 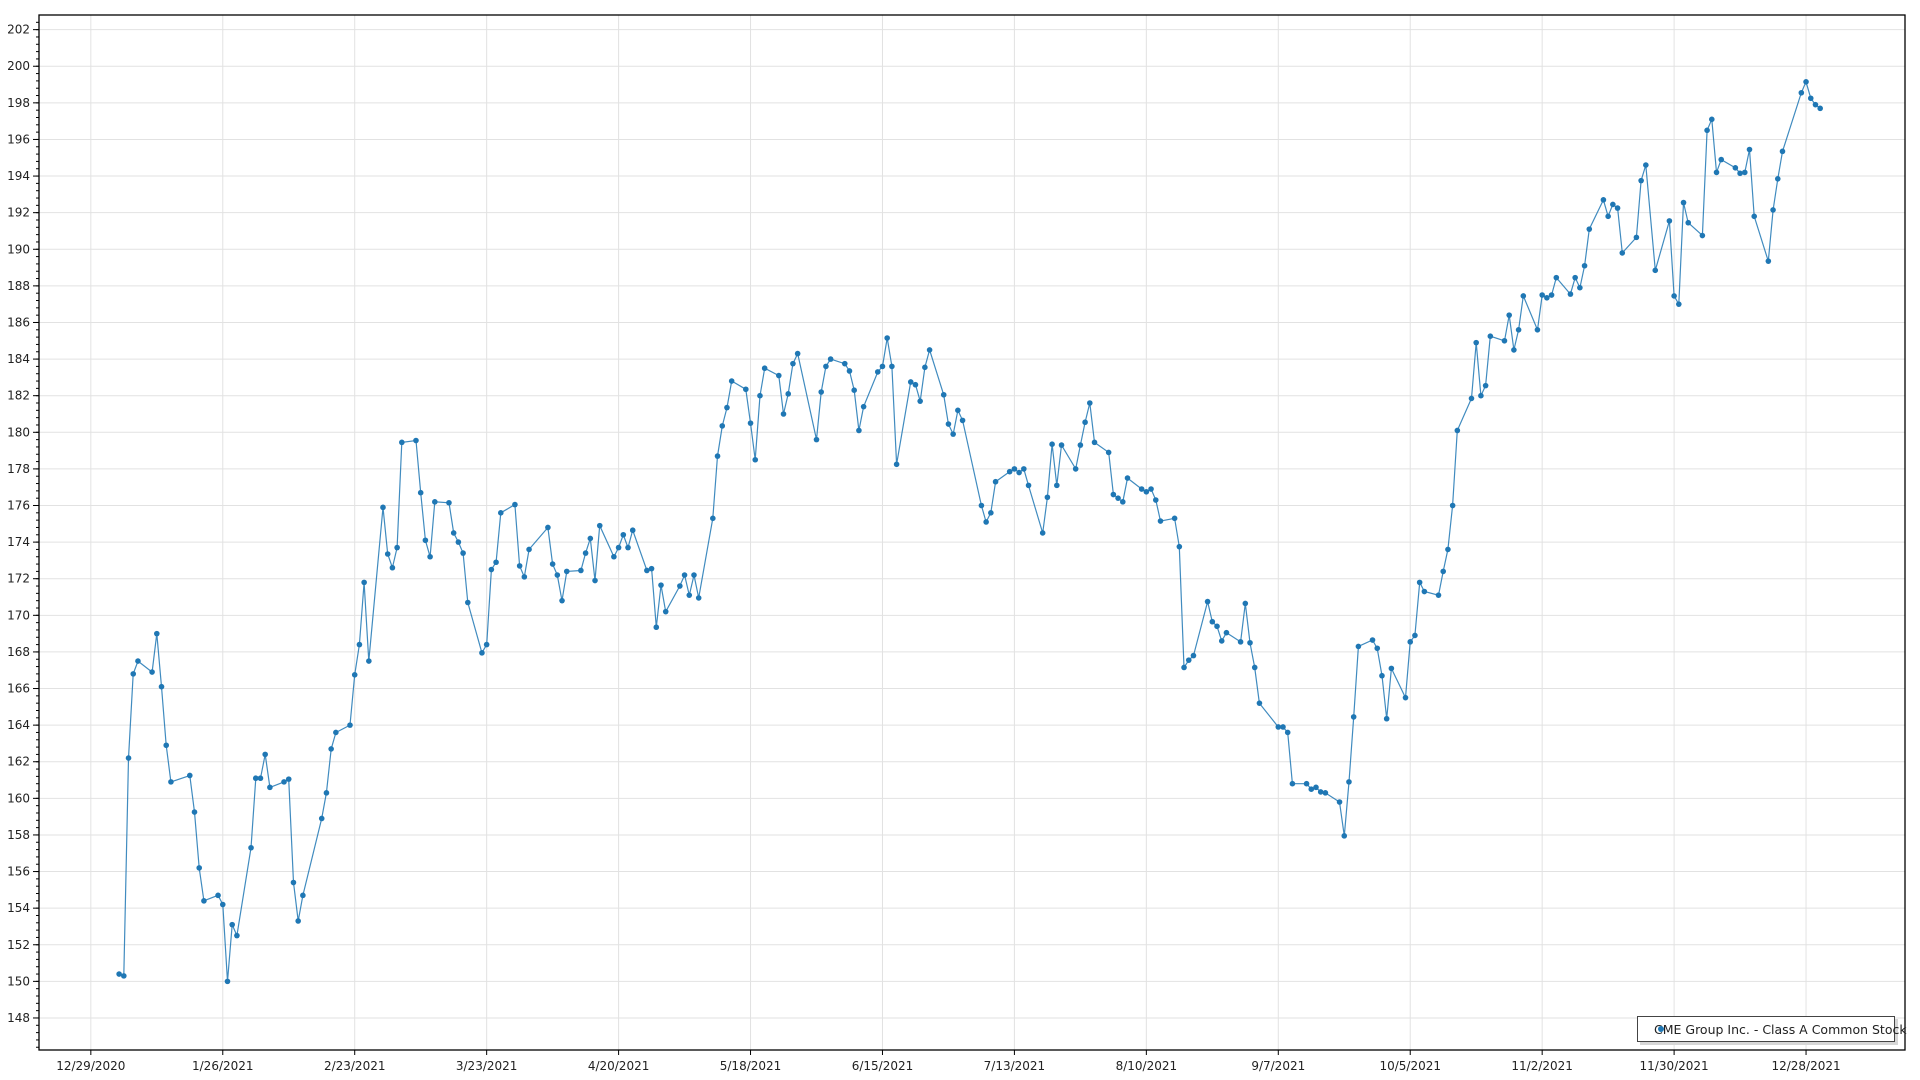 I want to click on y-tick-label: 196, so click(x=18, y=139).